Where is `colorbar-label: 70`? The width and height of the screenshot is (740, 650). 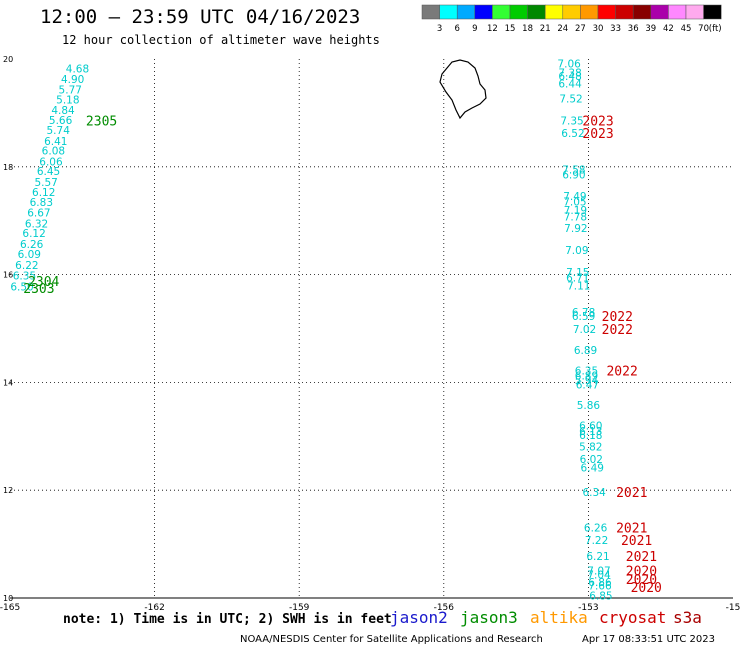 colorbar-label: 70 is located at coordinates (703, 29).